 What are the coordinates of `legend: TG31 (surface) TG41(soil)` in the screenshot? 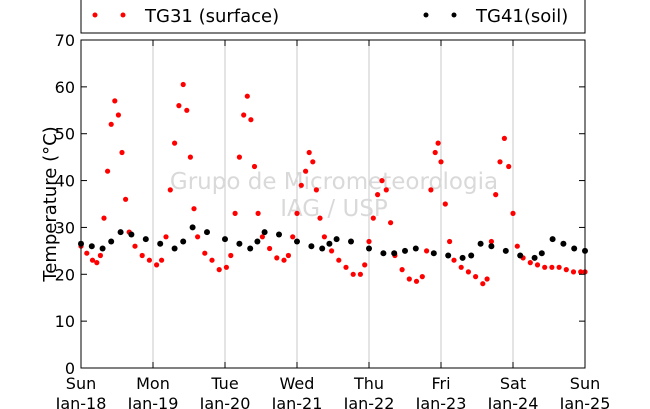 It's located at (333, 17).